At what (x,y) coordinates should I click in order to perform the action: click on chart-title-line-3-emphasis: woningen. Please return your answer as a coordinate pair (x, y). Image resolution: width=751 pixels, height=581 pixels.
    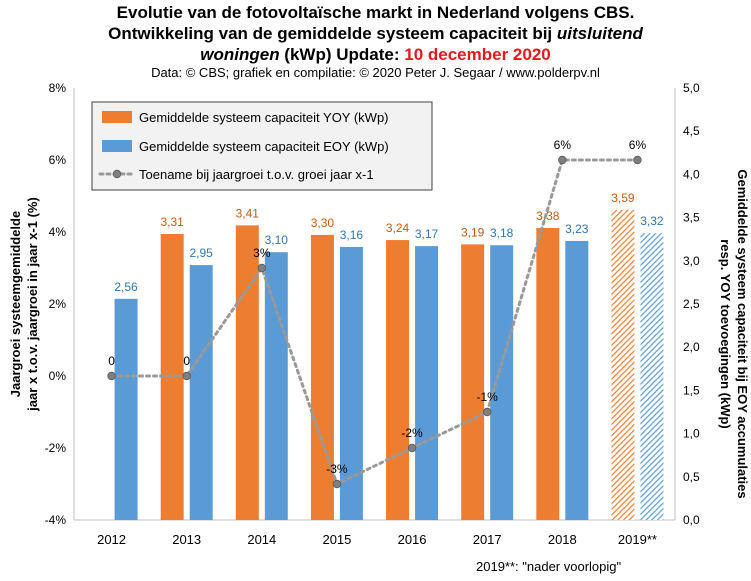
    Looking at the image, I should click on (240, 54).